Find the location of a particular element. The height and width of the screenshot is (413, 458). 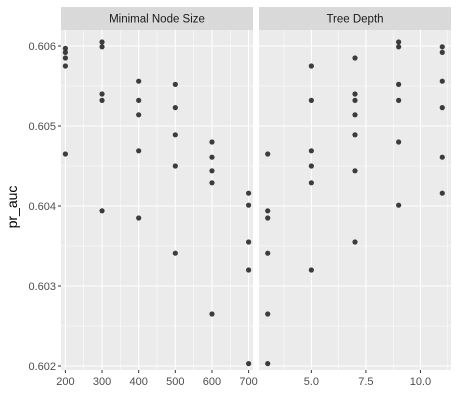

y-axis-title: pr_auc is located at coordinates (12, 207).